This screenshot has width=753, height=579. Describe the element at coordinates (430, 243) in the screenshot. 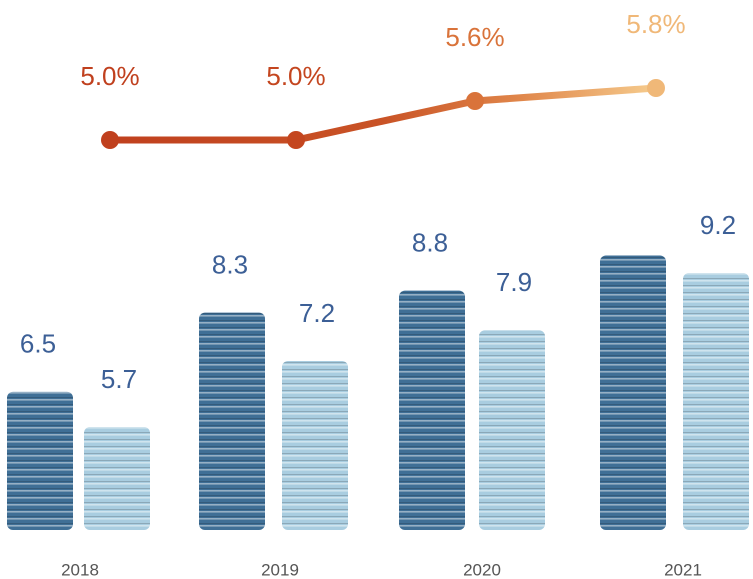

I see `data-label: 8.8` at that location.